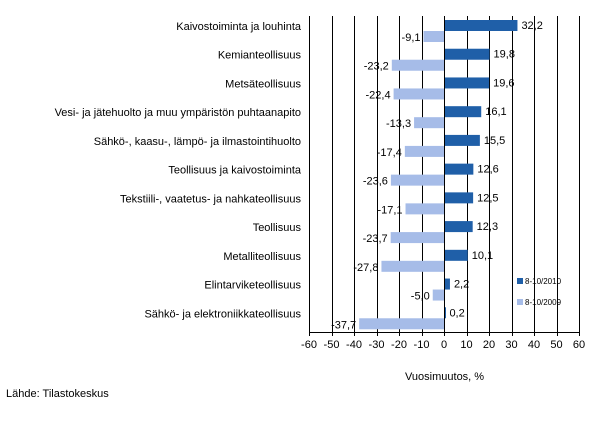 The image size is (598, 421). What do you see at coordinates (461, 285) in the screenshot?
I see `value-label-2010-9: 2,2` at bounding box center [461, 285].